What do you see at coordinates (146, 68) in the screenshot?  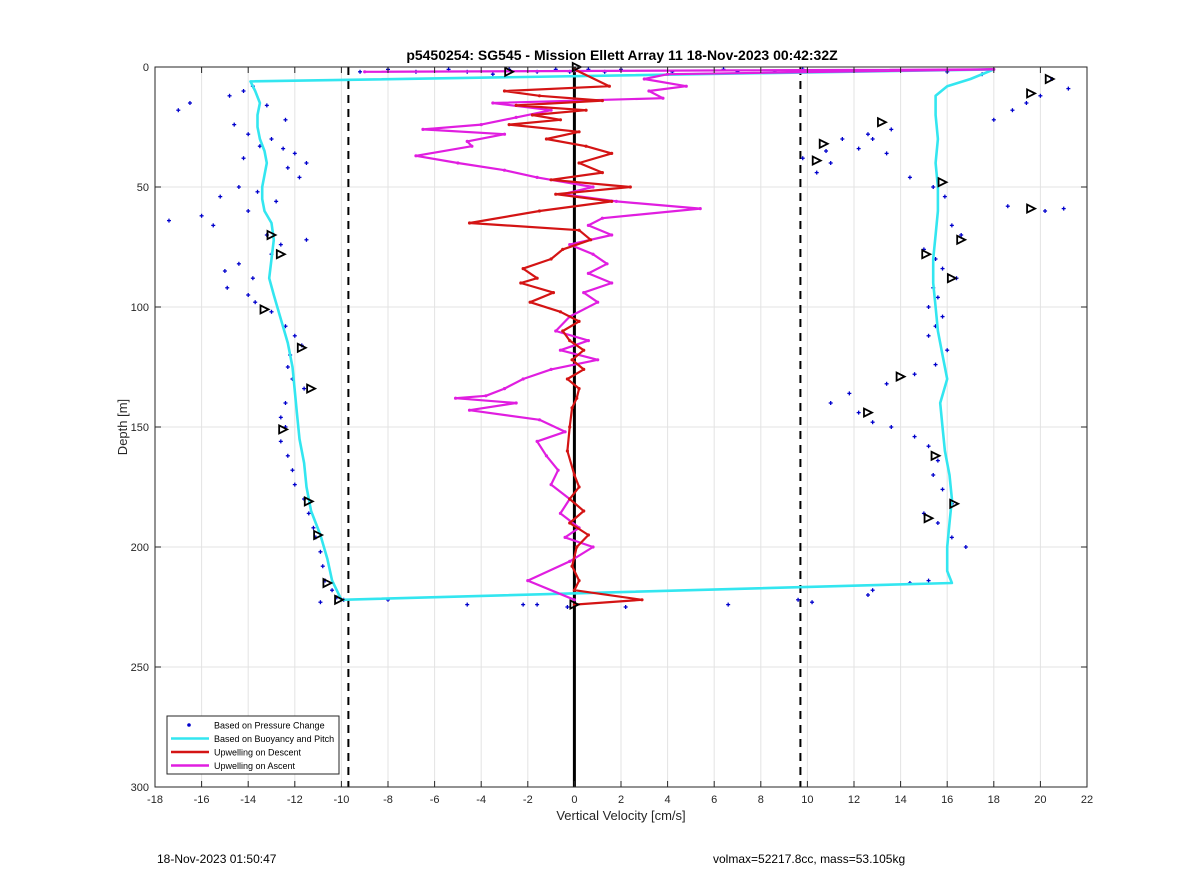 I see `y-tick-label: 0` at bounding box center [146, 68].